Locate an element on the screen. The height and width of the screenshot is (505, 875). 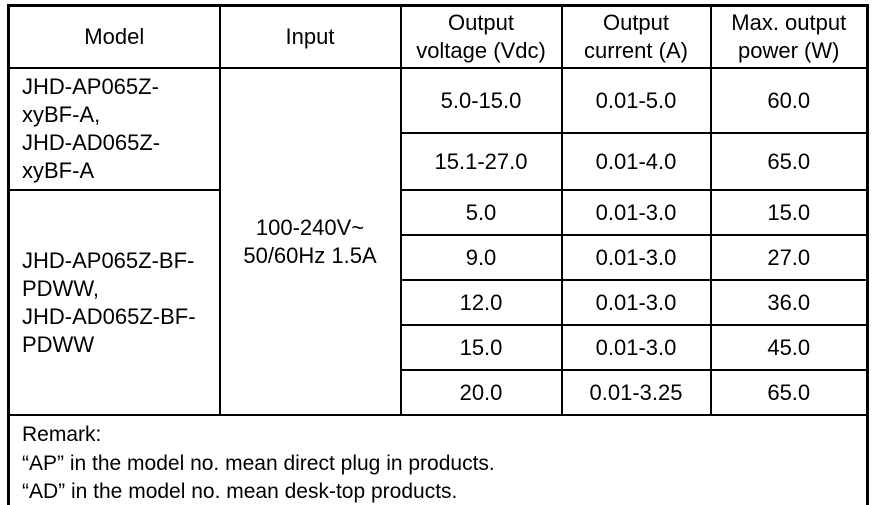
model-group-1-cell: JHD-AP065Z-xyBF-A, JHD-AD065Z-xyBF-A is located at coordinates (114, 129).